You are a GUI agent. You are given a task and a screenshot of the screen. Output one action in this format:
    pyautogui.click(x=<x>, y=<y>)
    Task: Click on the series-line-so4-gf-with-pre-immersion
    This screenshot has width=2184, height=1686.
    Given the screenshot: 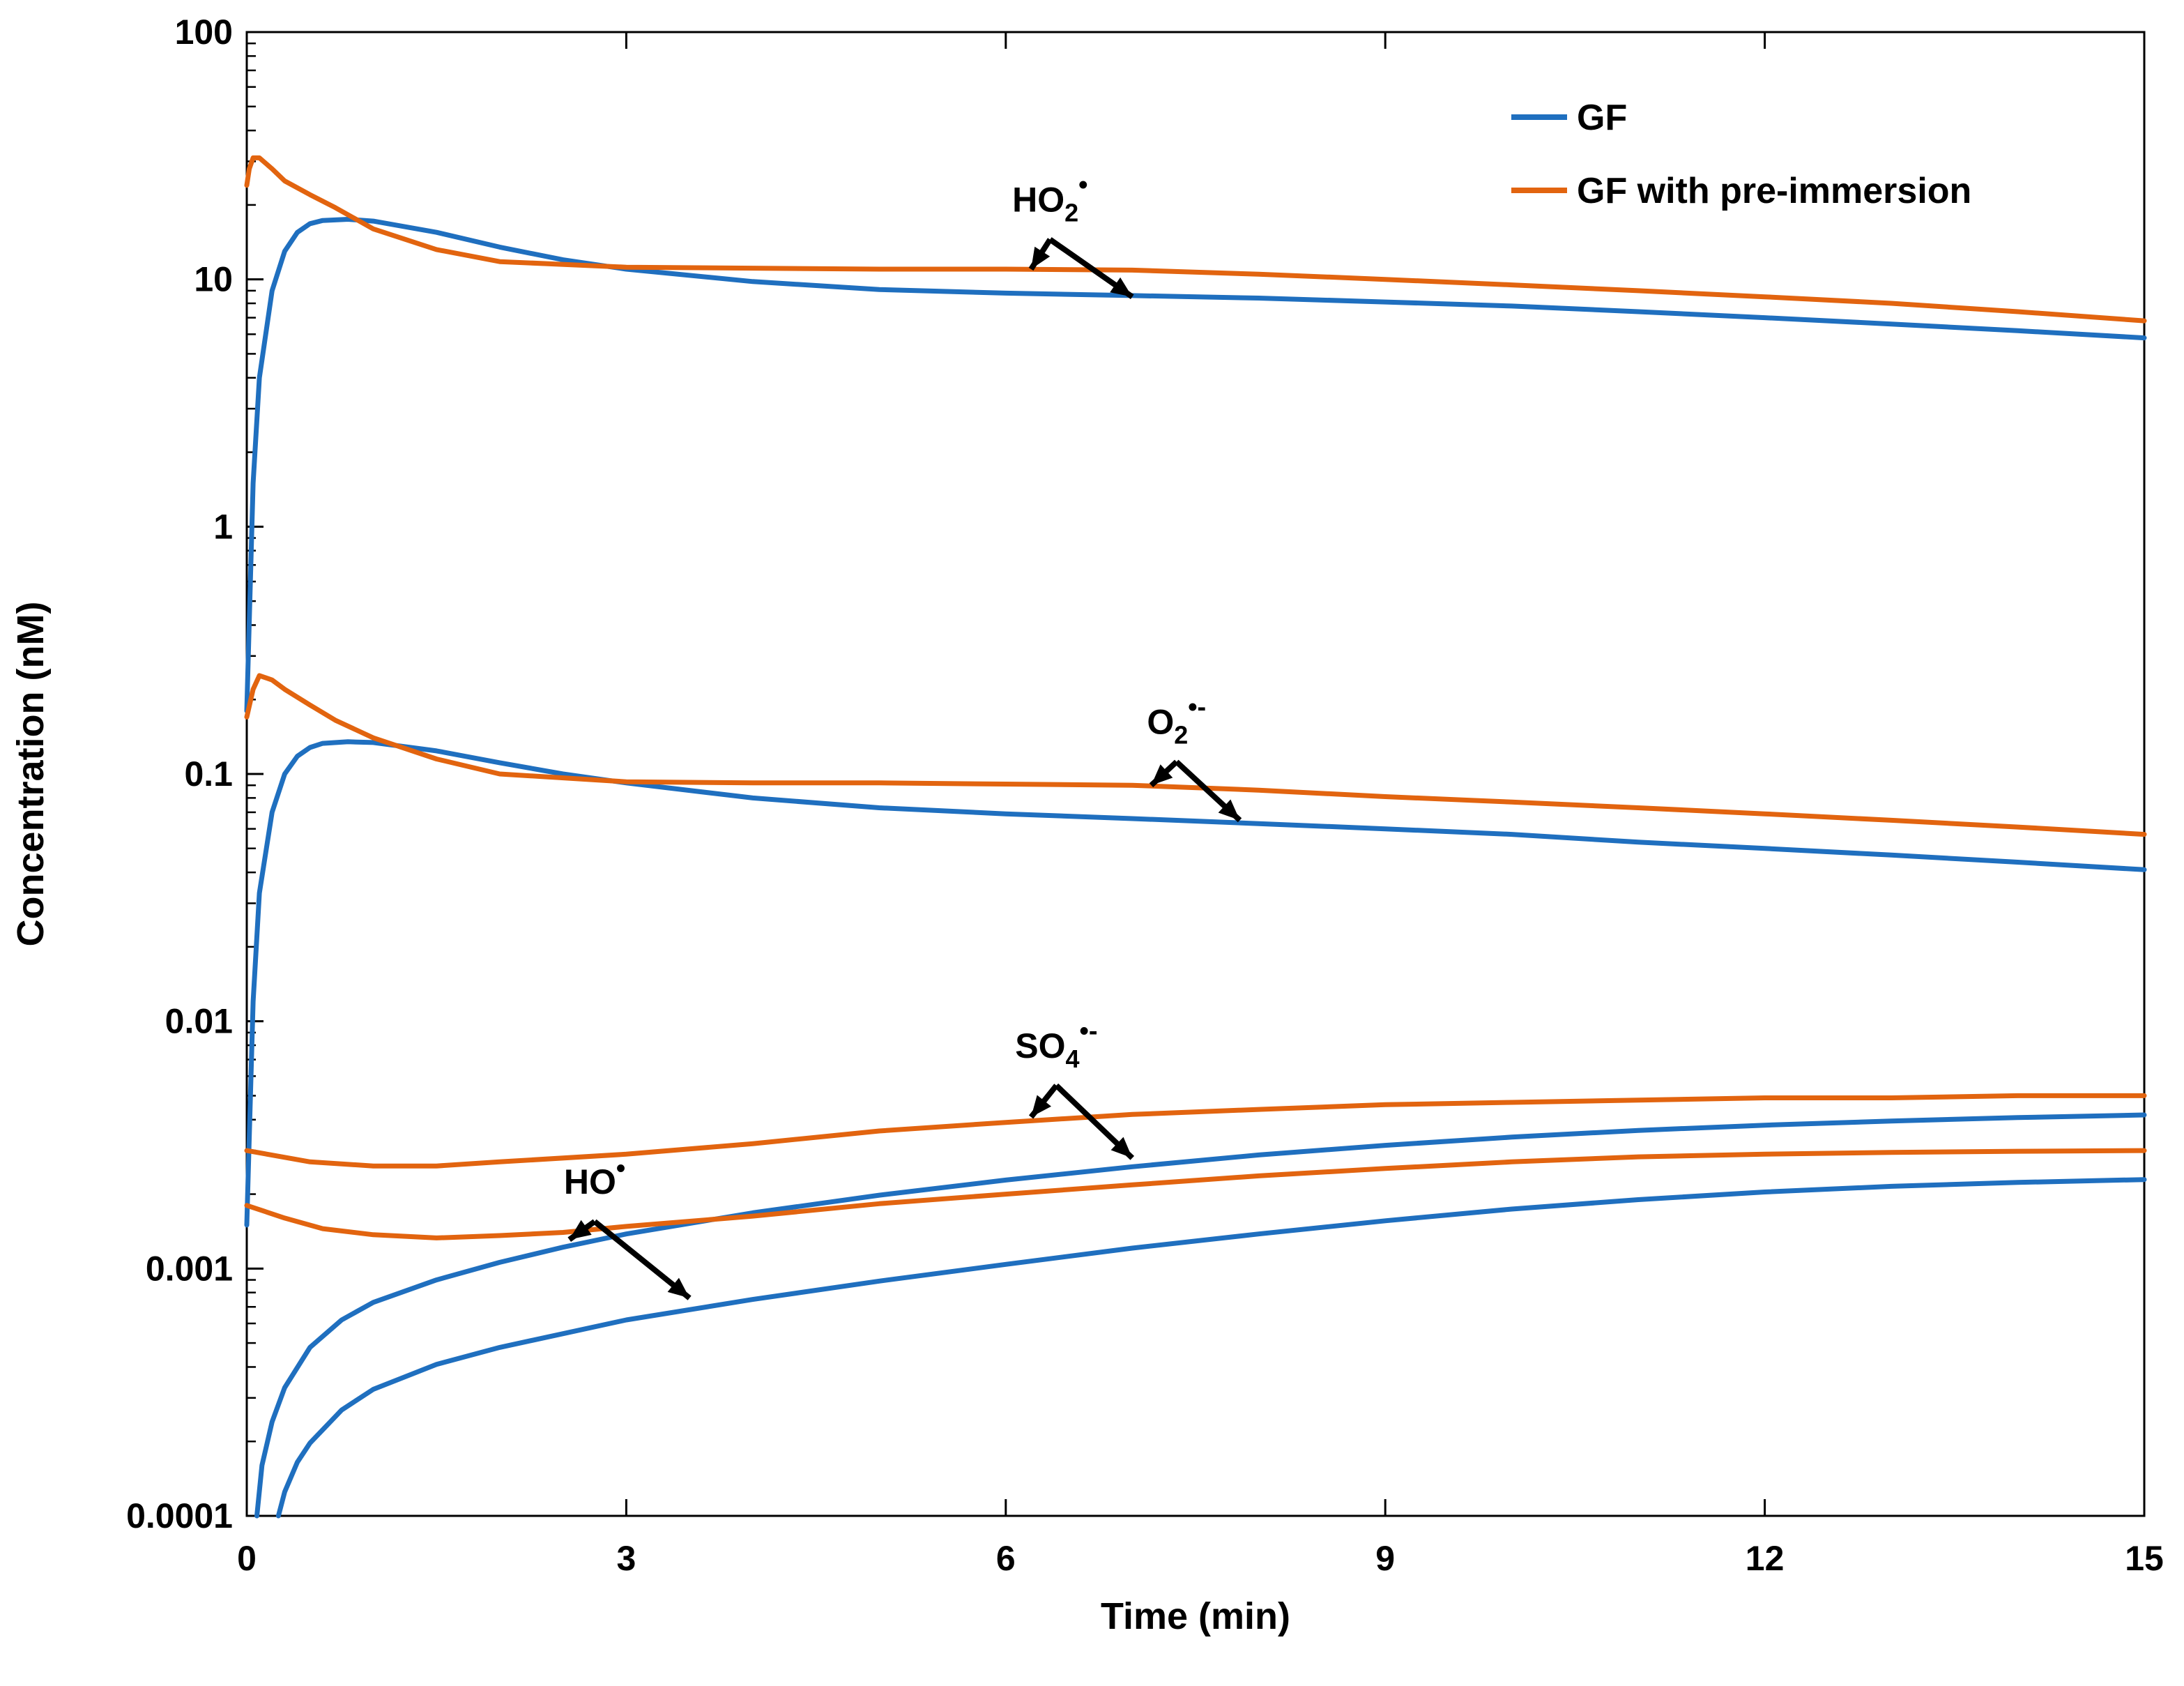 What is the action you would take?
    pyautogui.click(x=1195, y=1131)
    